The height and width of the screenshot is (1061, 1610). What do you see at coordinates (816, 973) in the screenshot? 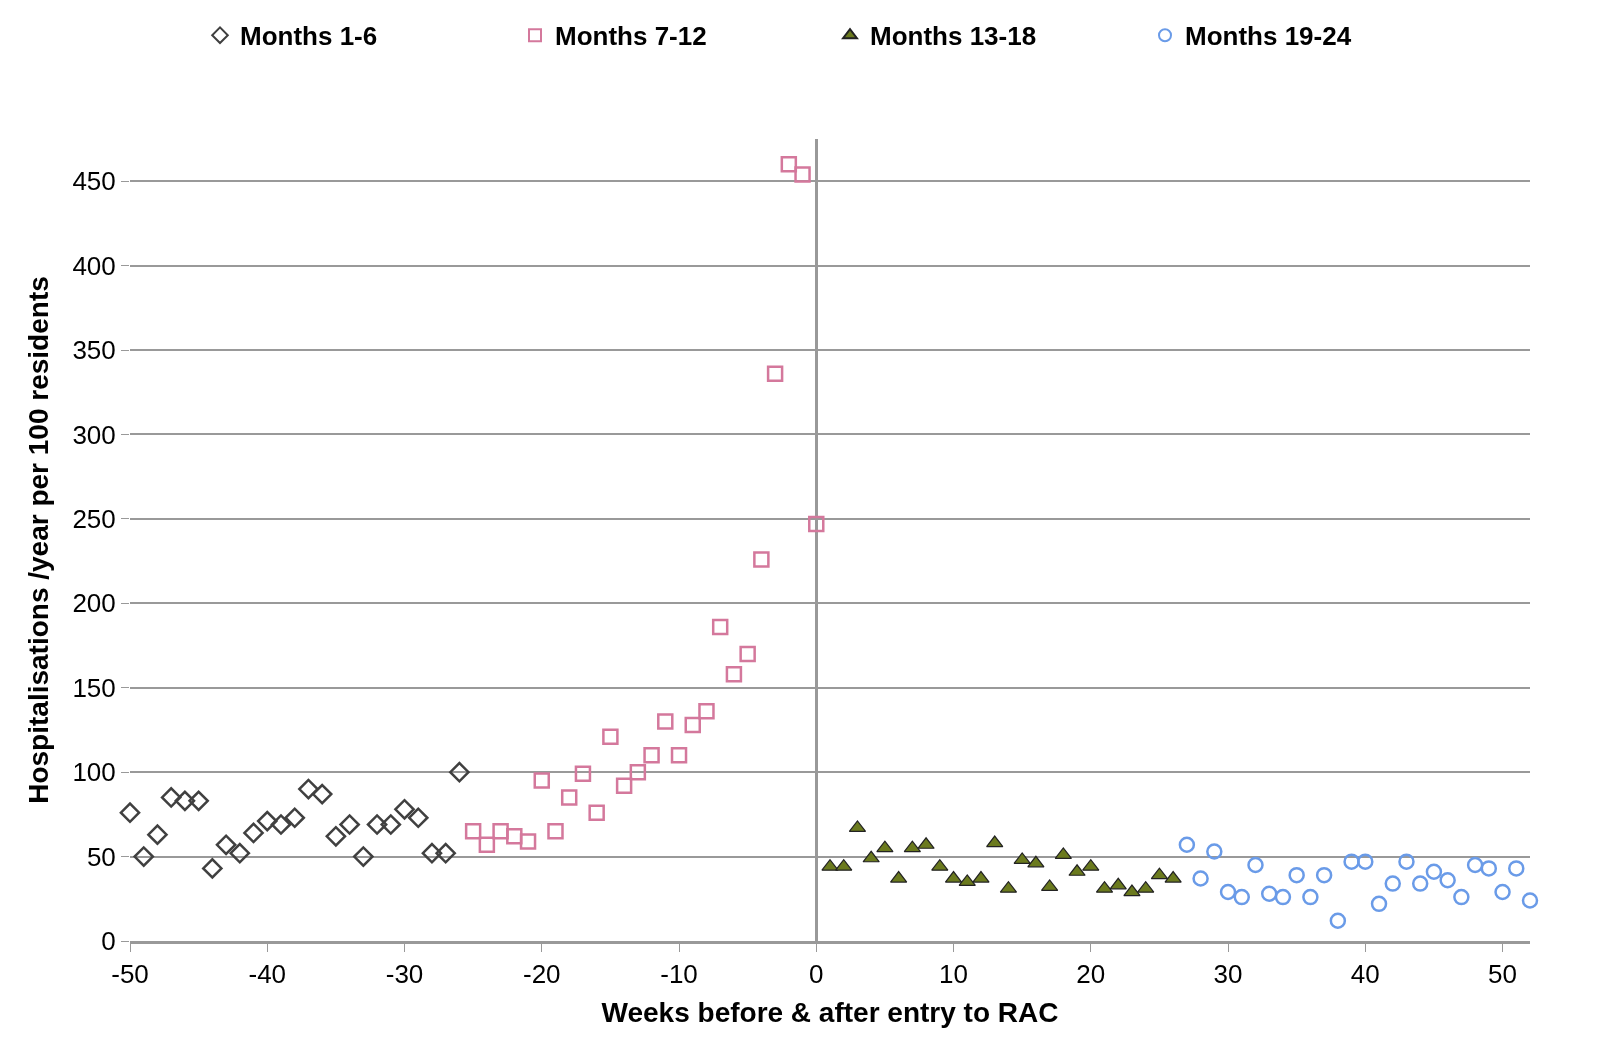
I see `x-tick-label: 0` at bounding box center [816, 973].